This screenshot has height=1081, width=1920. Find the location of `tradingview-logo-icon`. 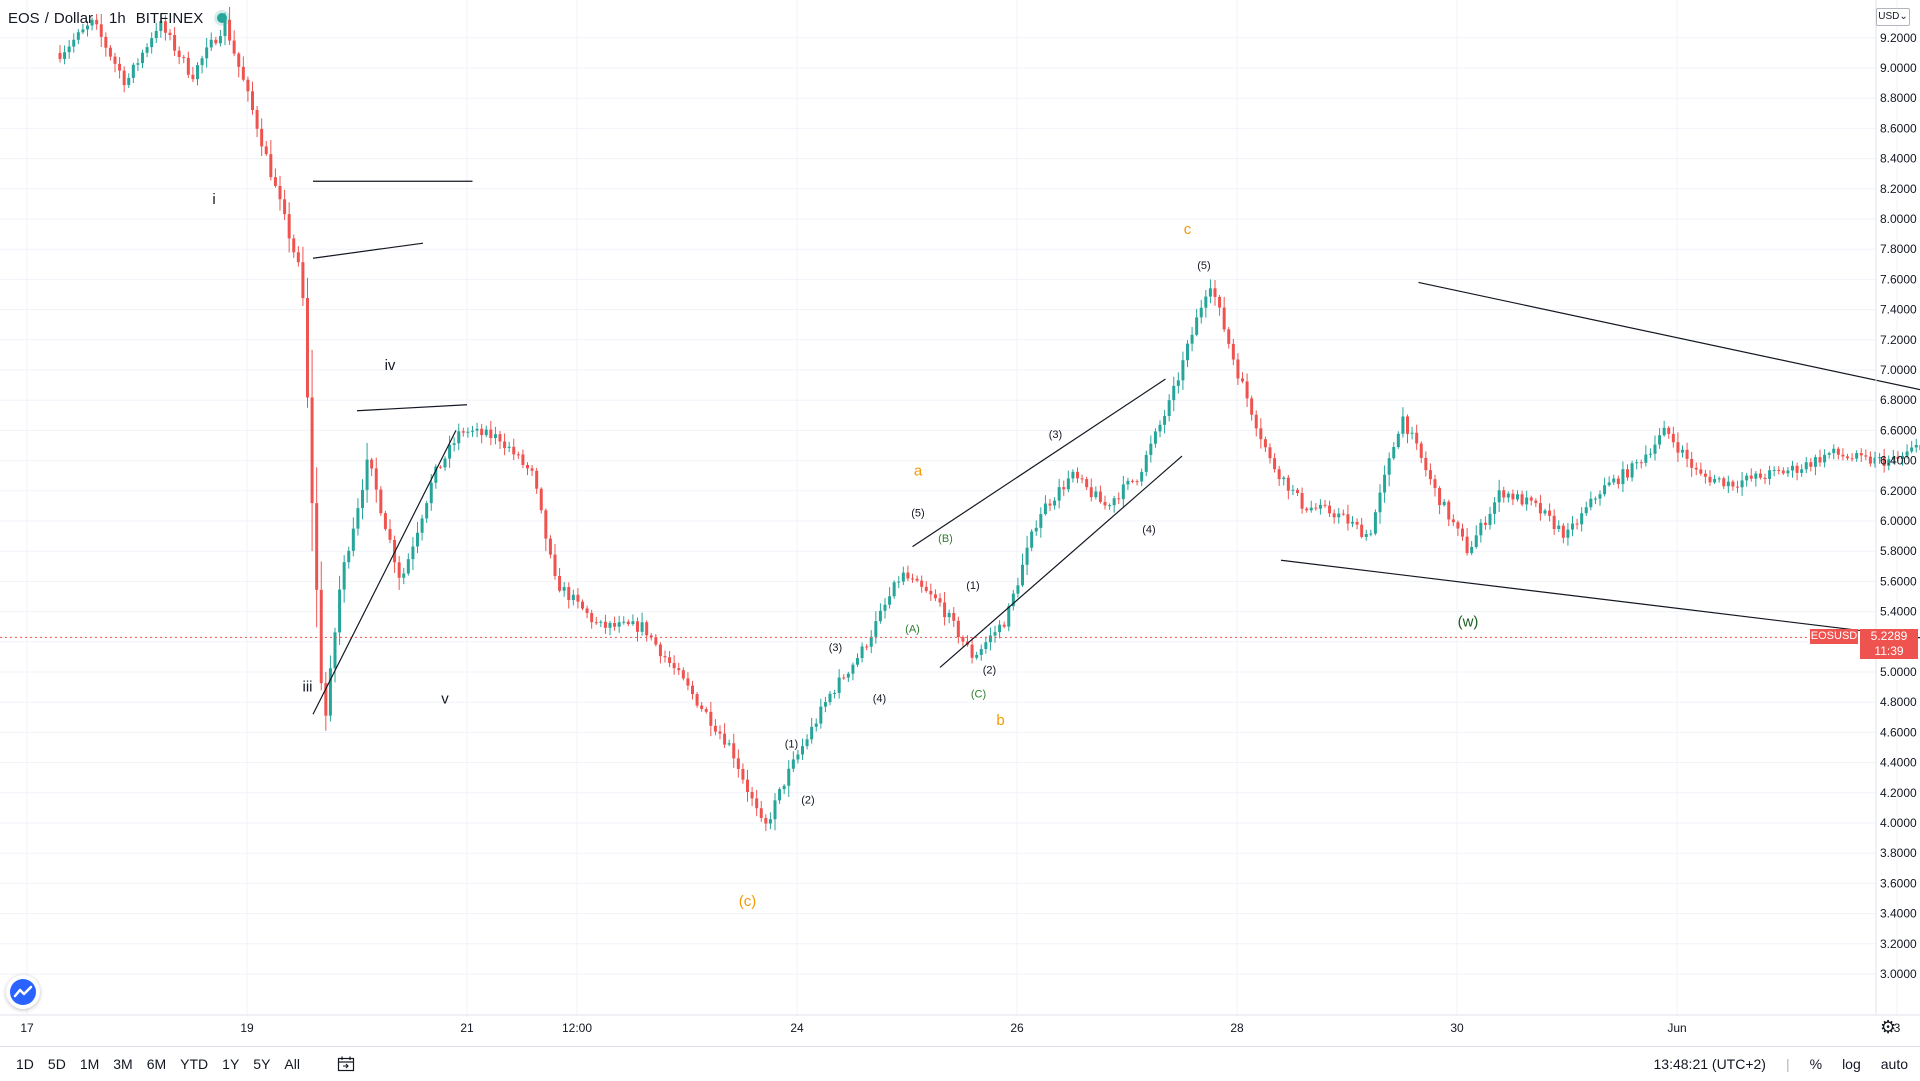

tradingview-logo-icon is located at coordinates (23, 992).